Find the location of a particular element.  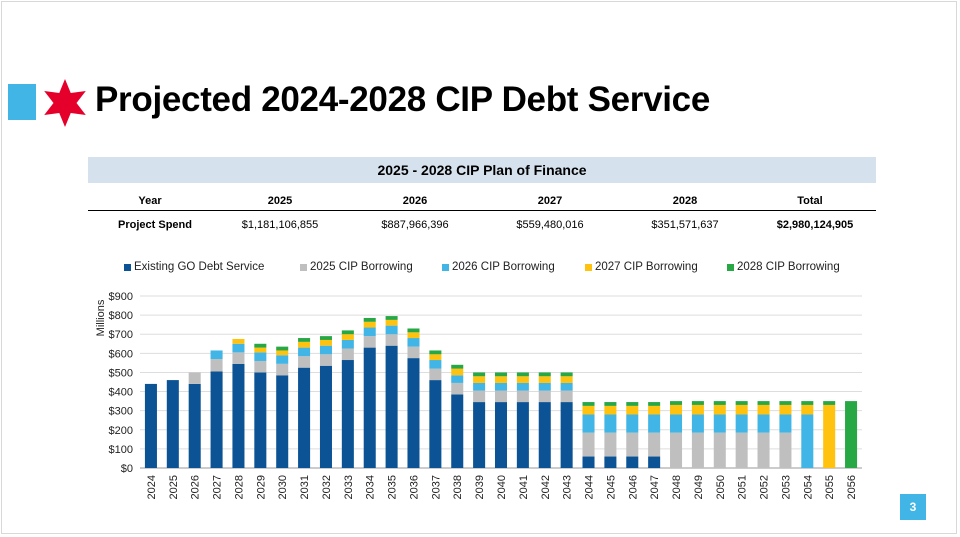

six-point-star-icon is located at coordinates (65, 103).